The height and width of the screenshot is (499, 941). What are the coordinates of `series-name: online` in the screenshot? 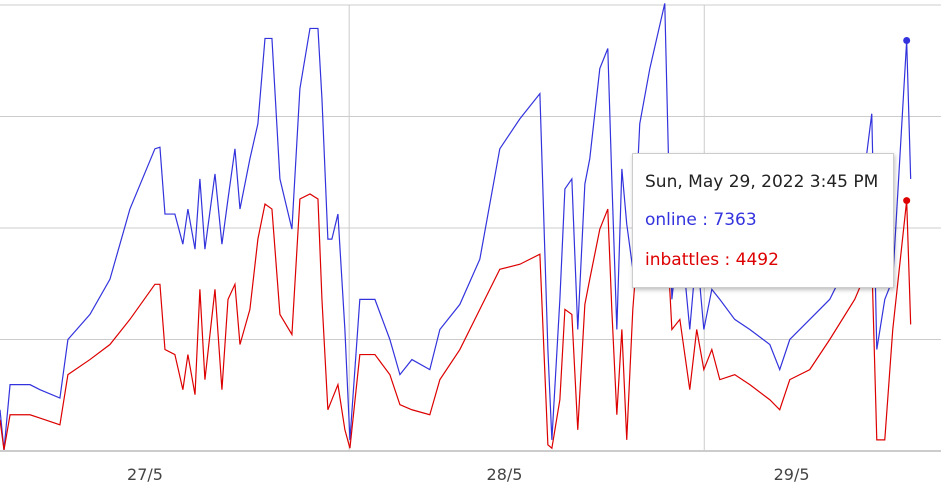 It's located at (671, 220).